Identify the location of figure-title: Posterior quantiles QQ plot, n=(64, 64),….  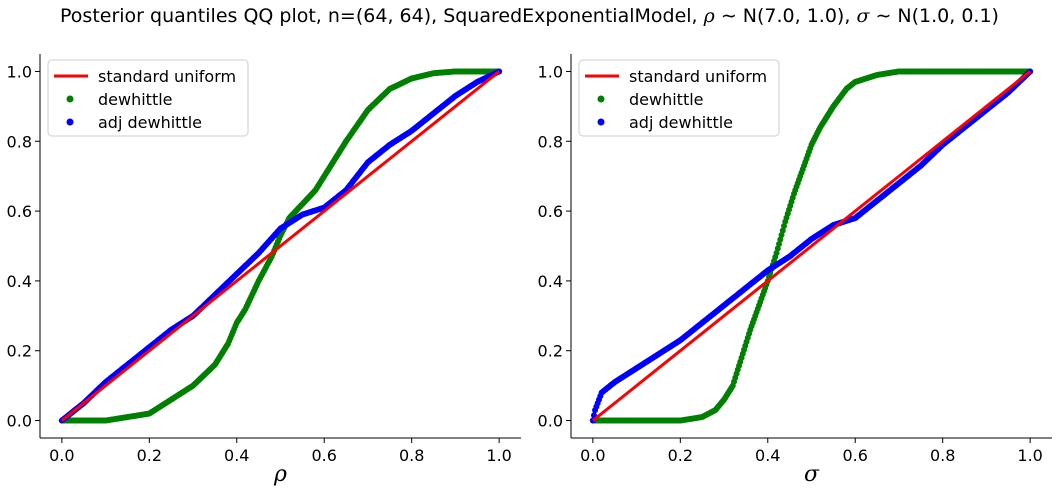
(529, 16).